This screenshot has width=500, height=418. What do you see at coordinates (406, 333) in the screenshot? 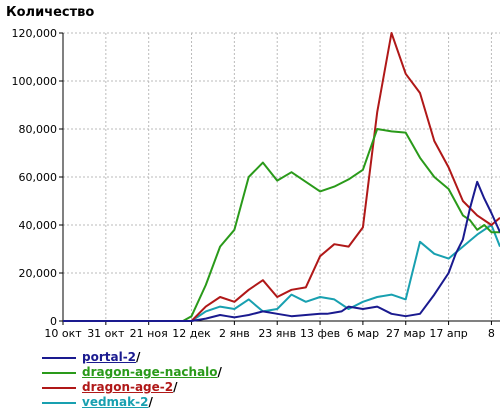
I see `x-tick-label: 27 мар` at bounding box center [406, 333].